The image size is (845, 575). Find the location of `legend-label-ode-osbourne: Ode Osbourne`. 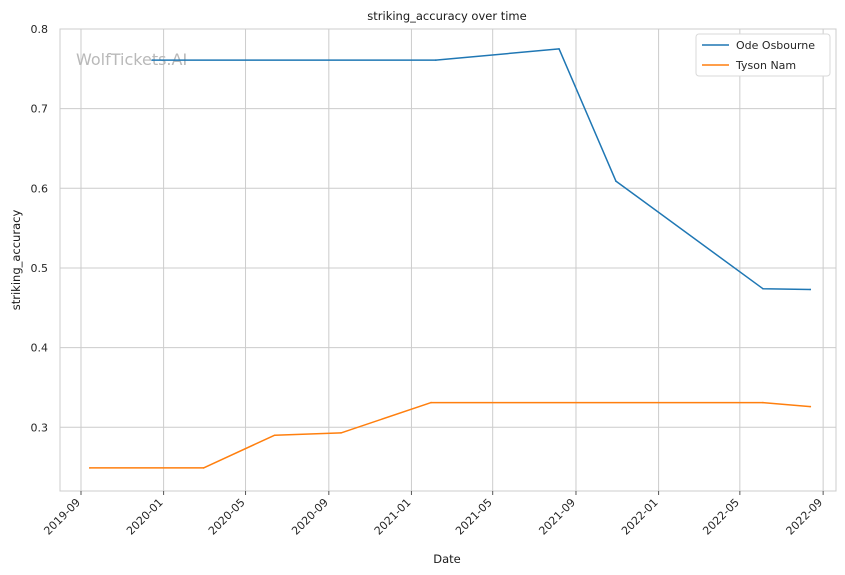

legend-label-ode-osbourne: Ode Osbourne is located at coordinates (775, 45).